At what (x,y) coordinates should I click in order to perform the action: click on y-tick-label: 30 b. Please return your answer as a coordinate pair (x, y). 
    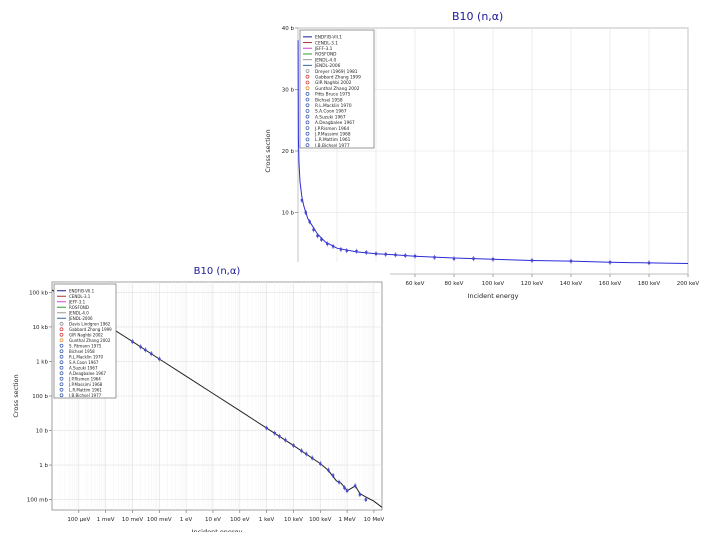
    Looking at the image, I should click on (288, 91).